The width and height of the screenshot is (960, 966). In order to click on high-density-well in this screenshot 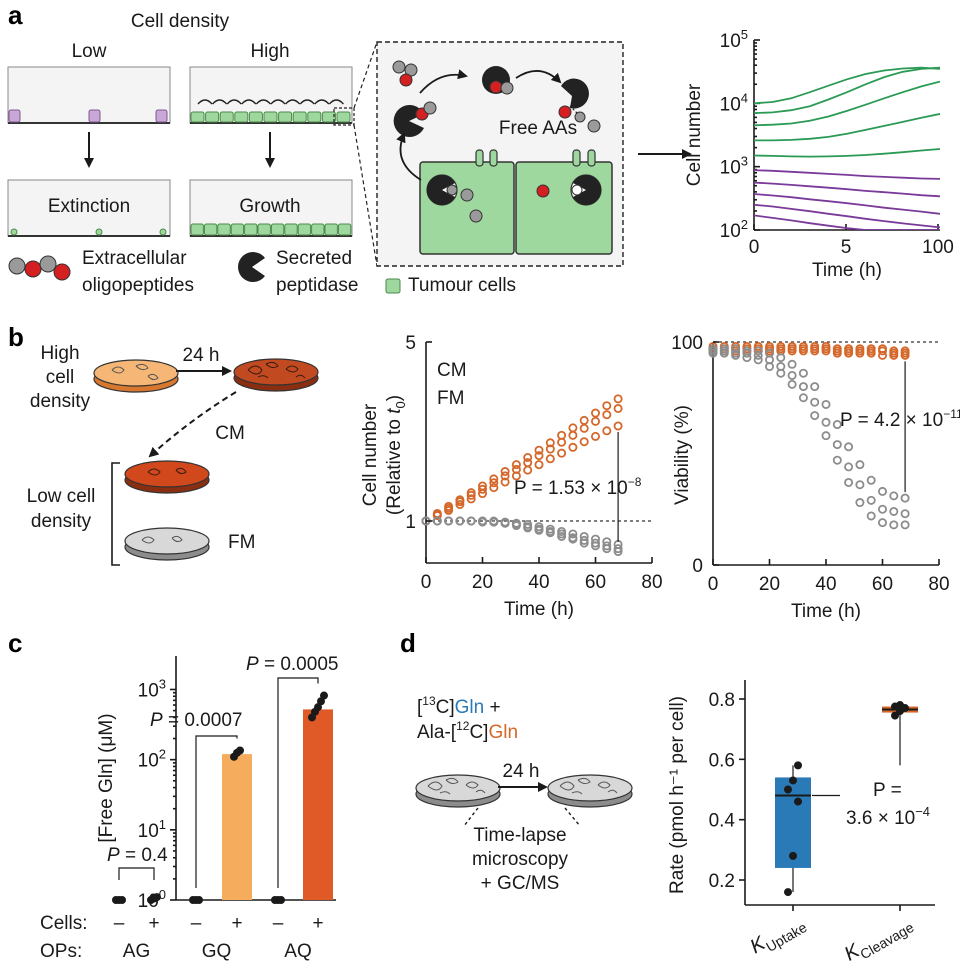, I will do `click(272, 96)`.